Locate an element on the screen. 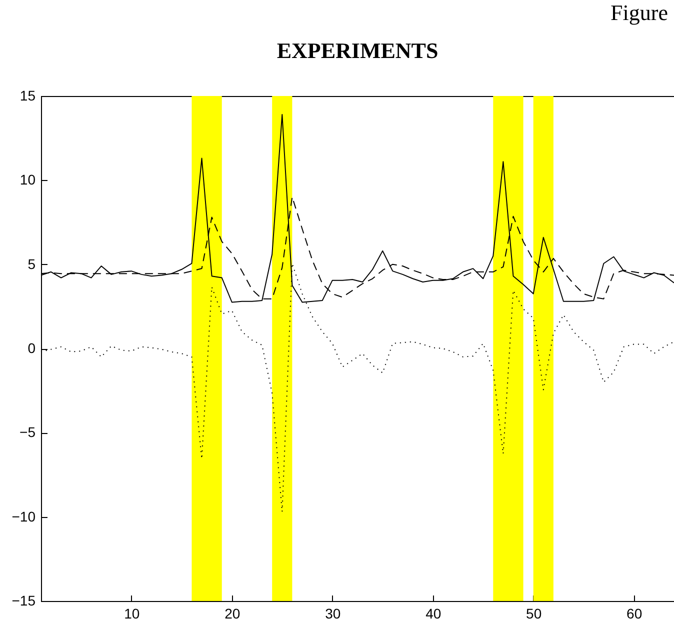 This screenshot has height=620, width=674. y-tick-label: 10 is located at coordinates (28, 180).